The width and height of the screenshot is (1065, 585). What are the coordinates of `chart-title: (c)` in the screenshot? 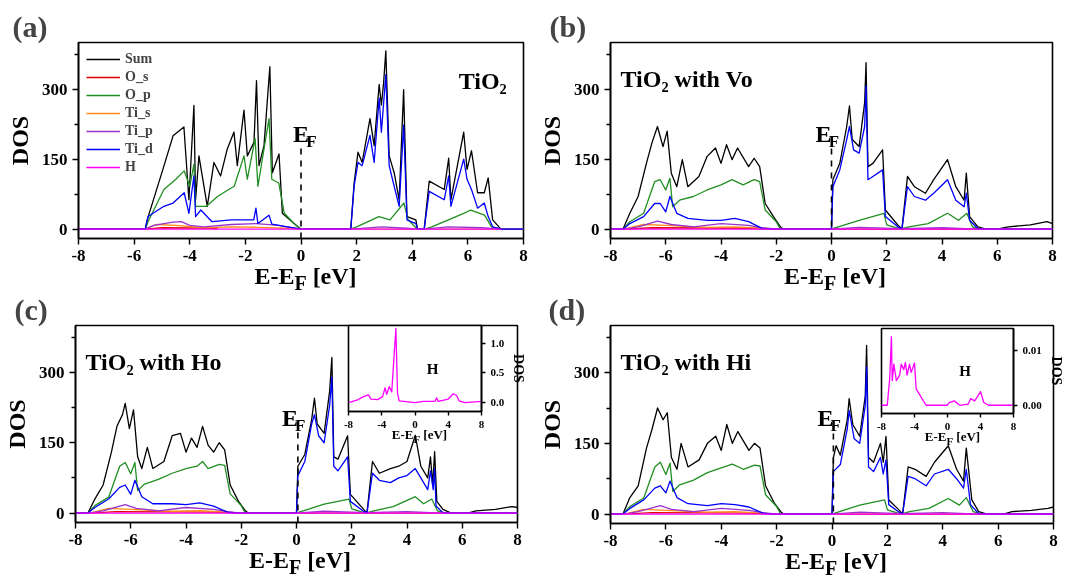 It's located at (31, 309).